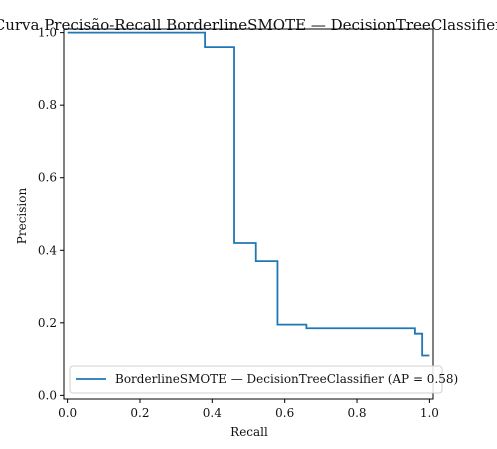  I want to click on x-axis-label: Recall, so click(249, 432).